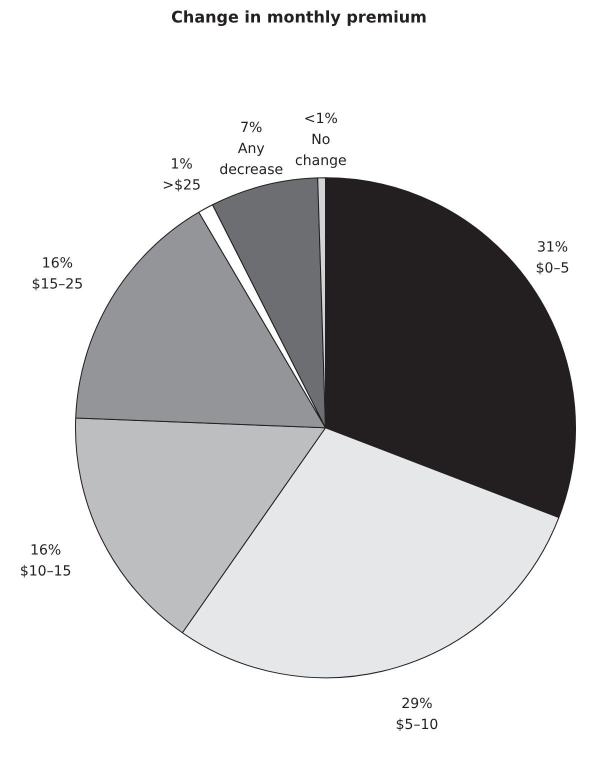 The image size is (597, 765). Describe the element at coordinates (553, 268) in the screenshot. I see `slice-label: $0–5` at that location.